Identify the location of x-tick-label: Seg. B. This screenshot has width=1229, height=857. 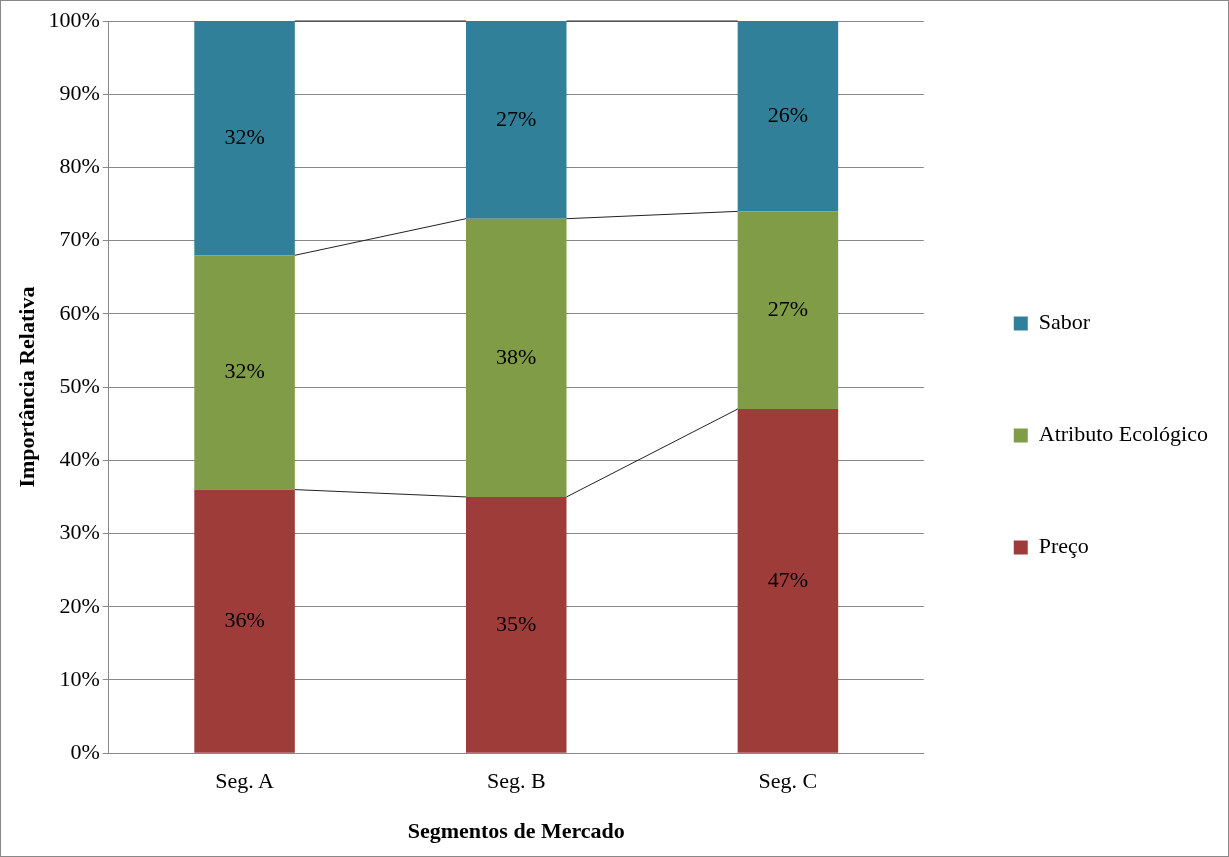
(516, 781).